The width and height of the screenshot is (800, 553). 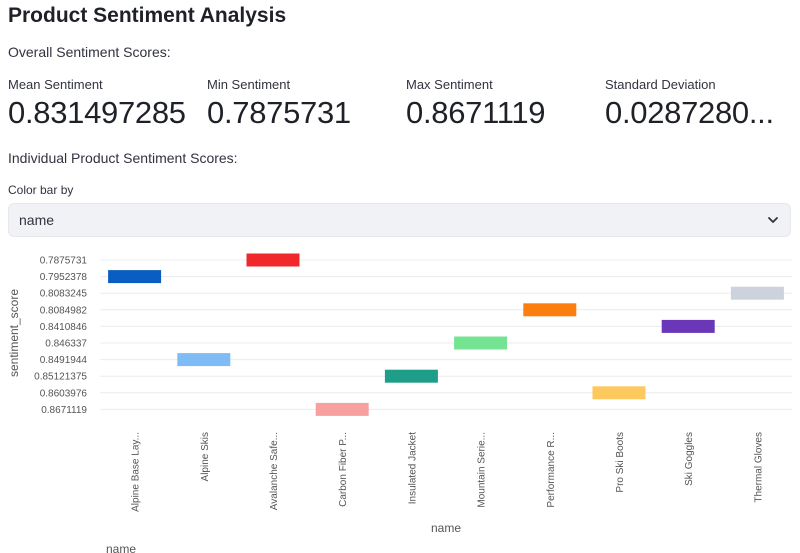 I want to click on color-by-label: Color bar by, so click(x=41, y=190).